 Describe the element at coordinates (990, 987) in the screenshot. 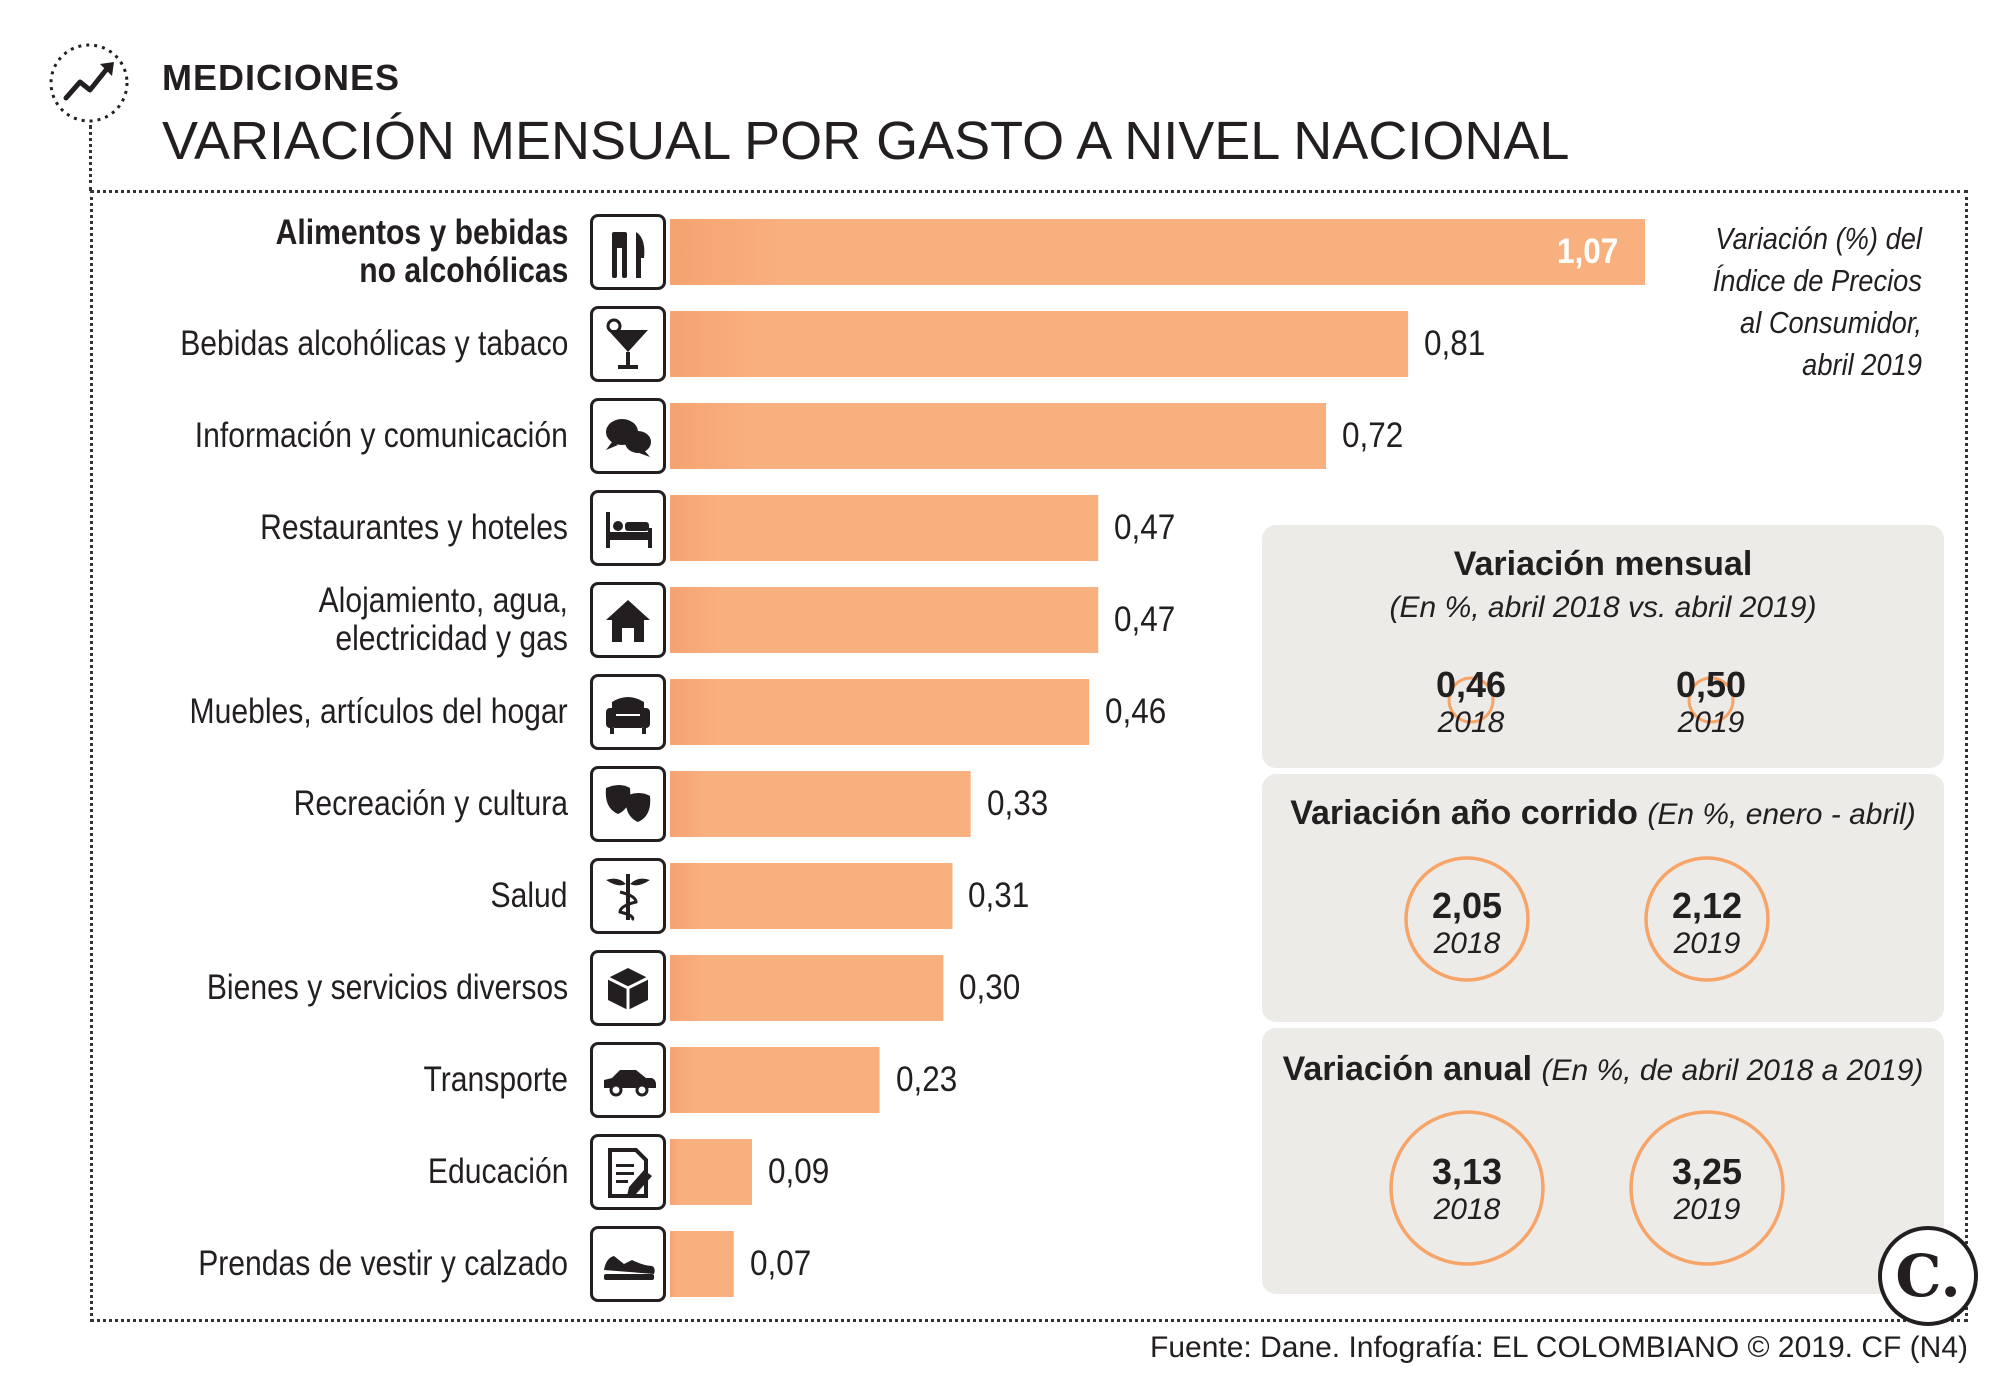

I see `value-label: 0,30` at that location.